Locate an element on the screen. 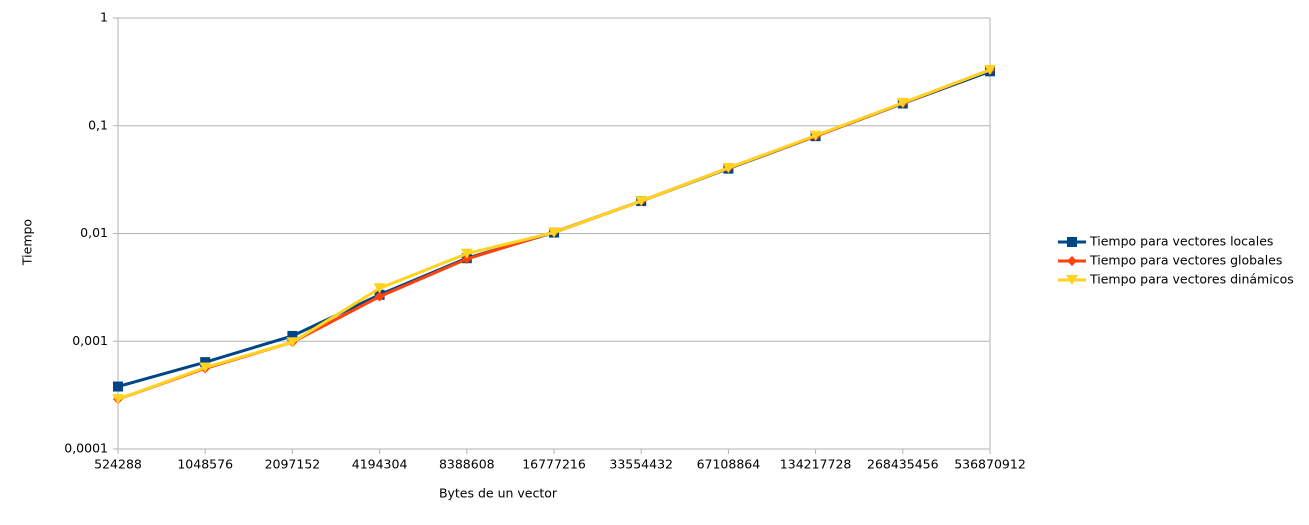 The width and height of the screenshot is (1309, 525). x-tick-label: 67108864 is located at coordinates (729, 464).